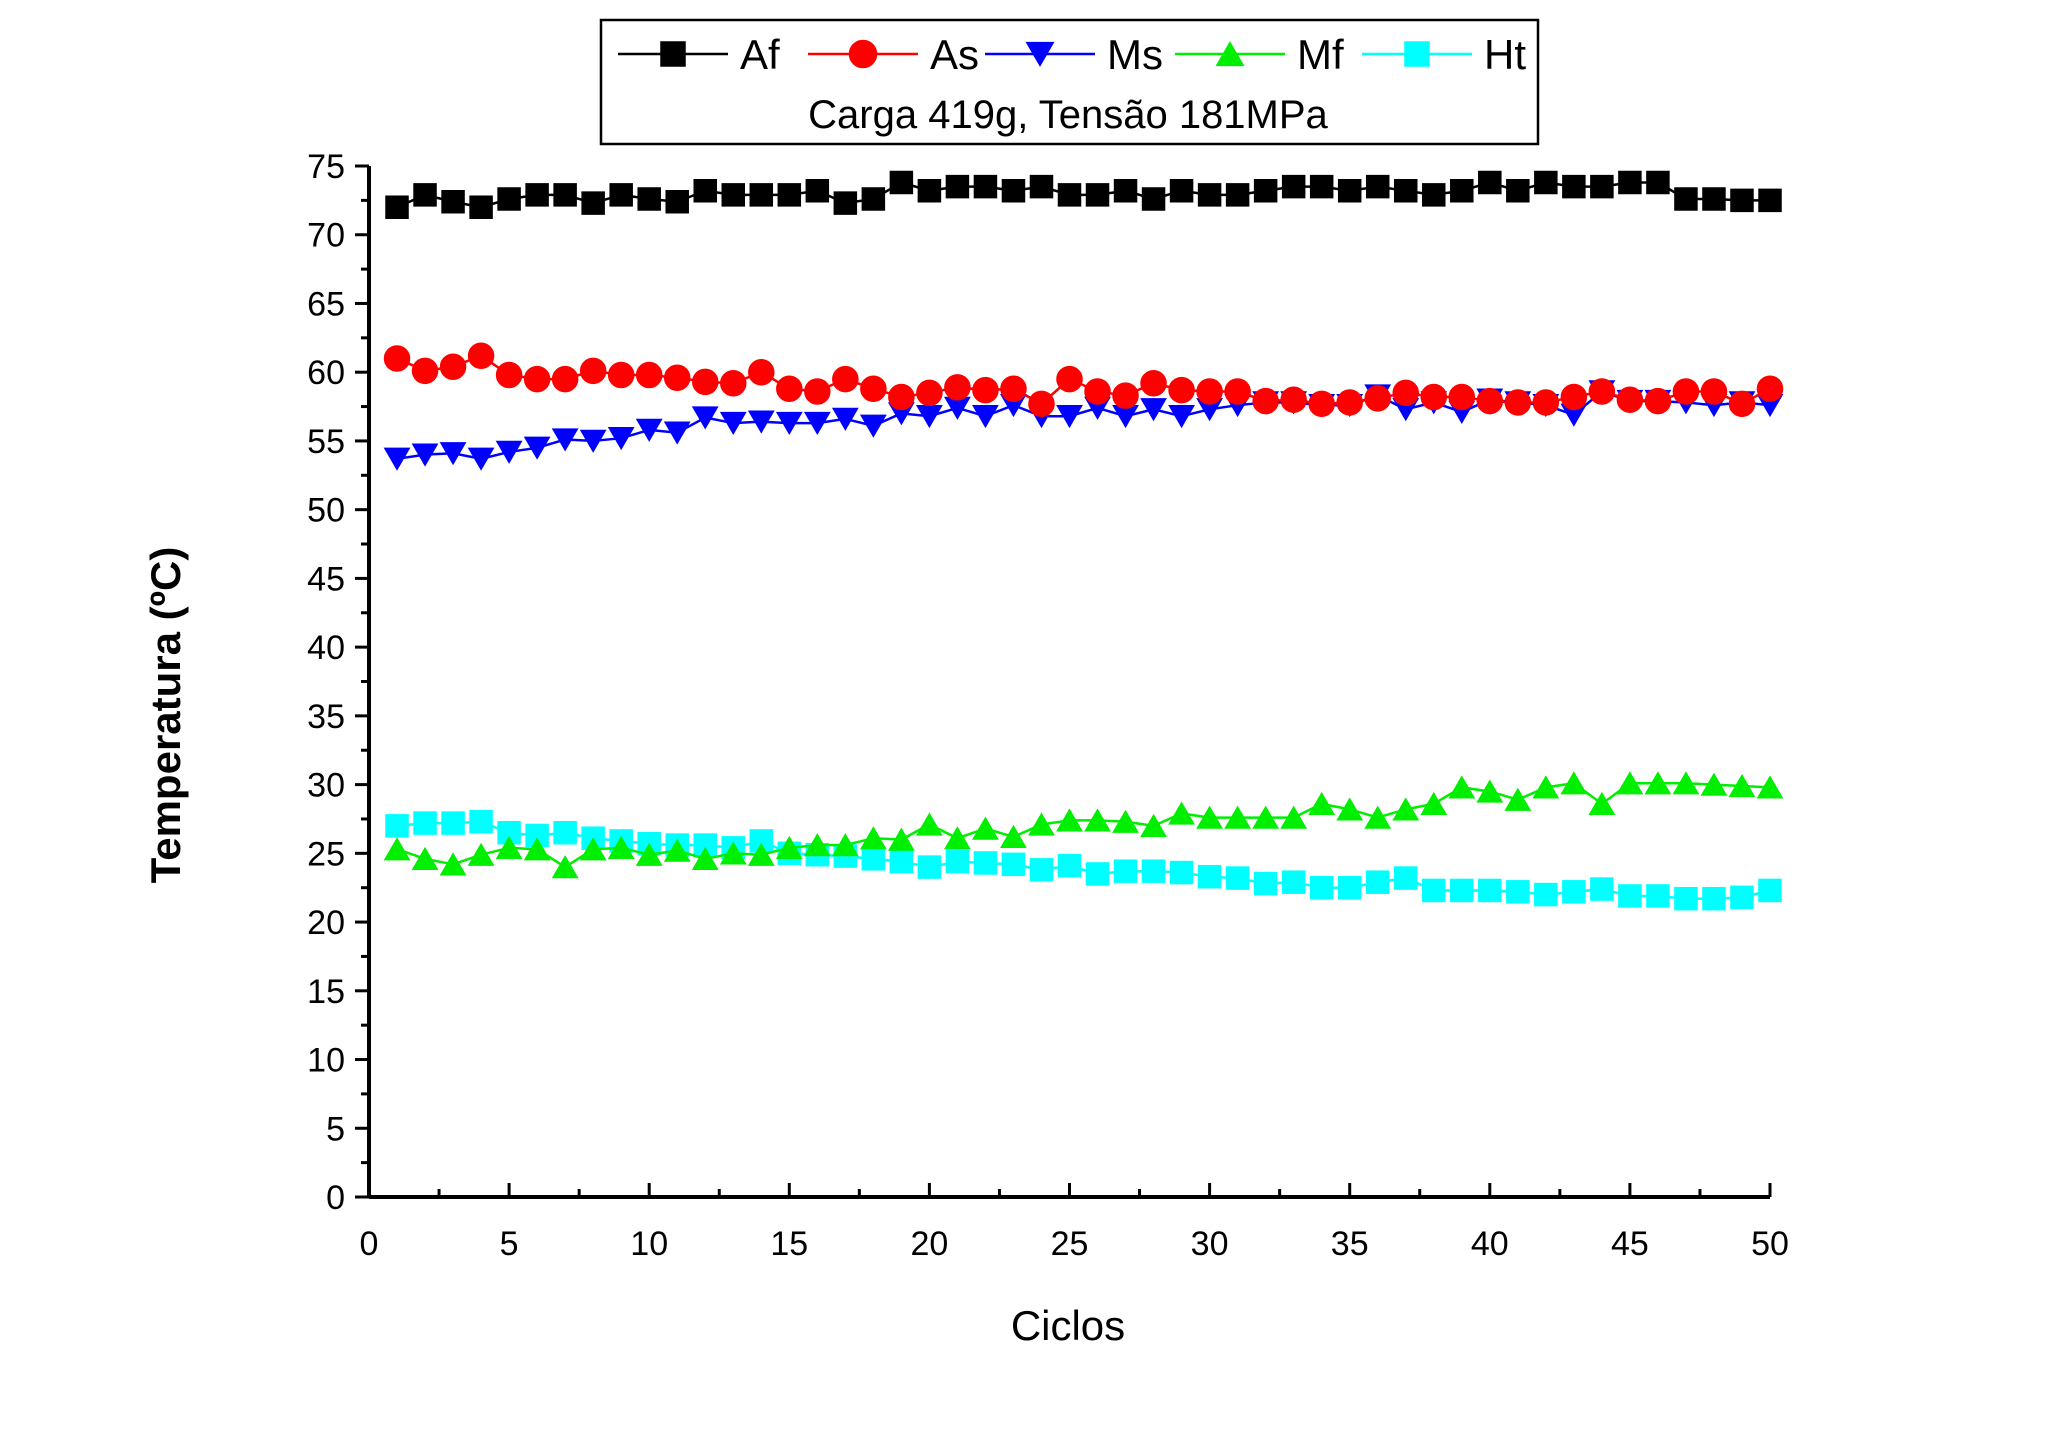  I want to click on x-tick-label: 45, so click(1630, 1244).